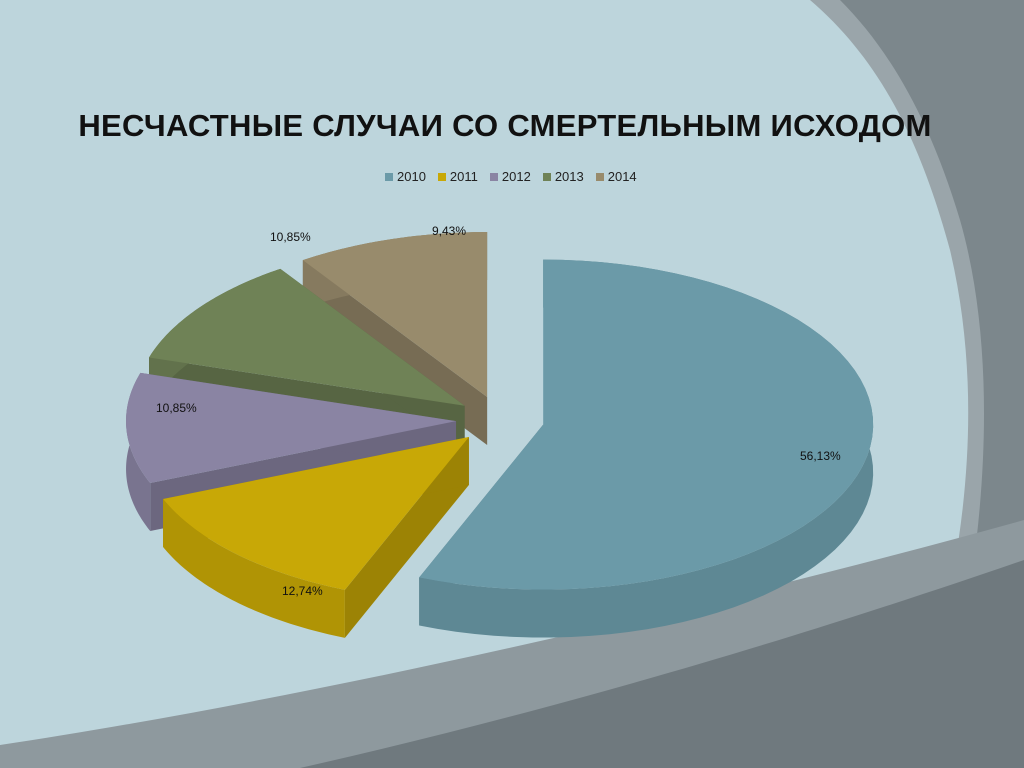  I want to click on legend-item-2013: 2013, so click(563, 176).